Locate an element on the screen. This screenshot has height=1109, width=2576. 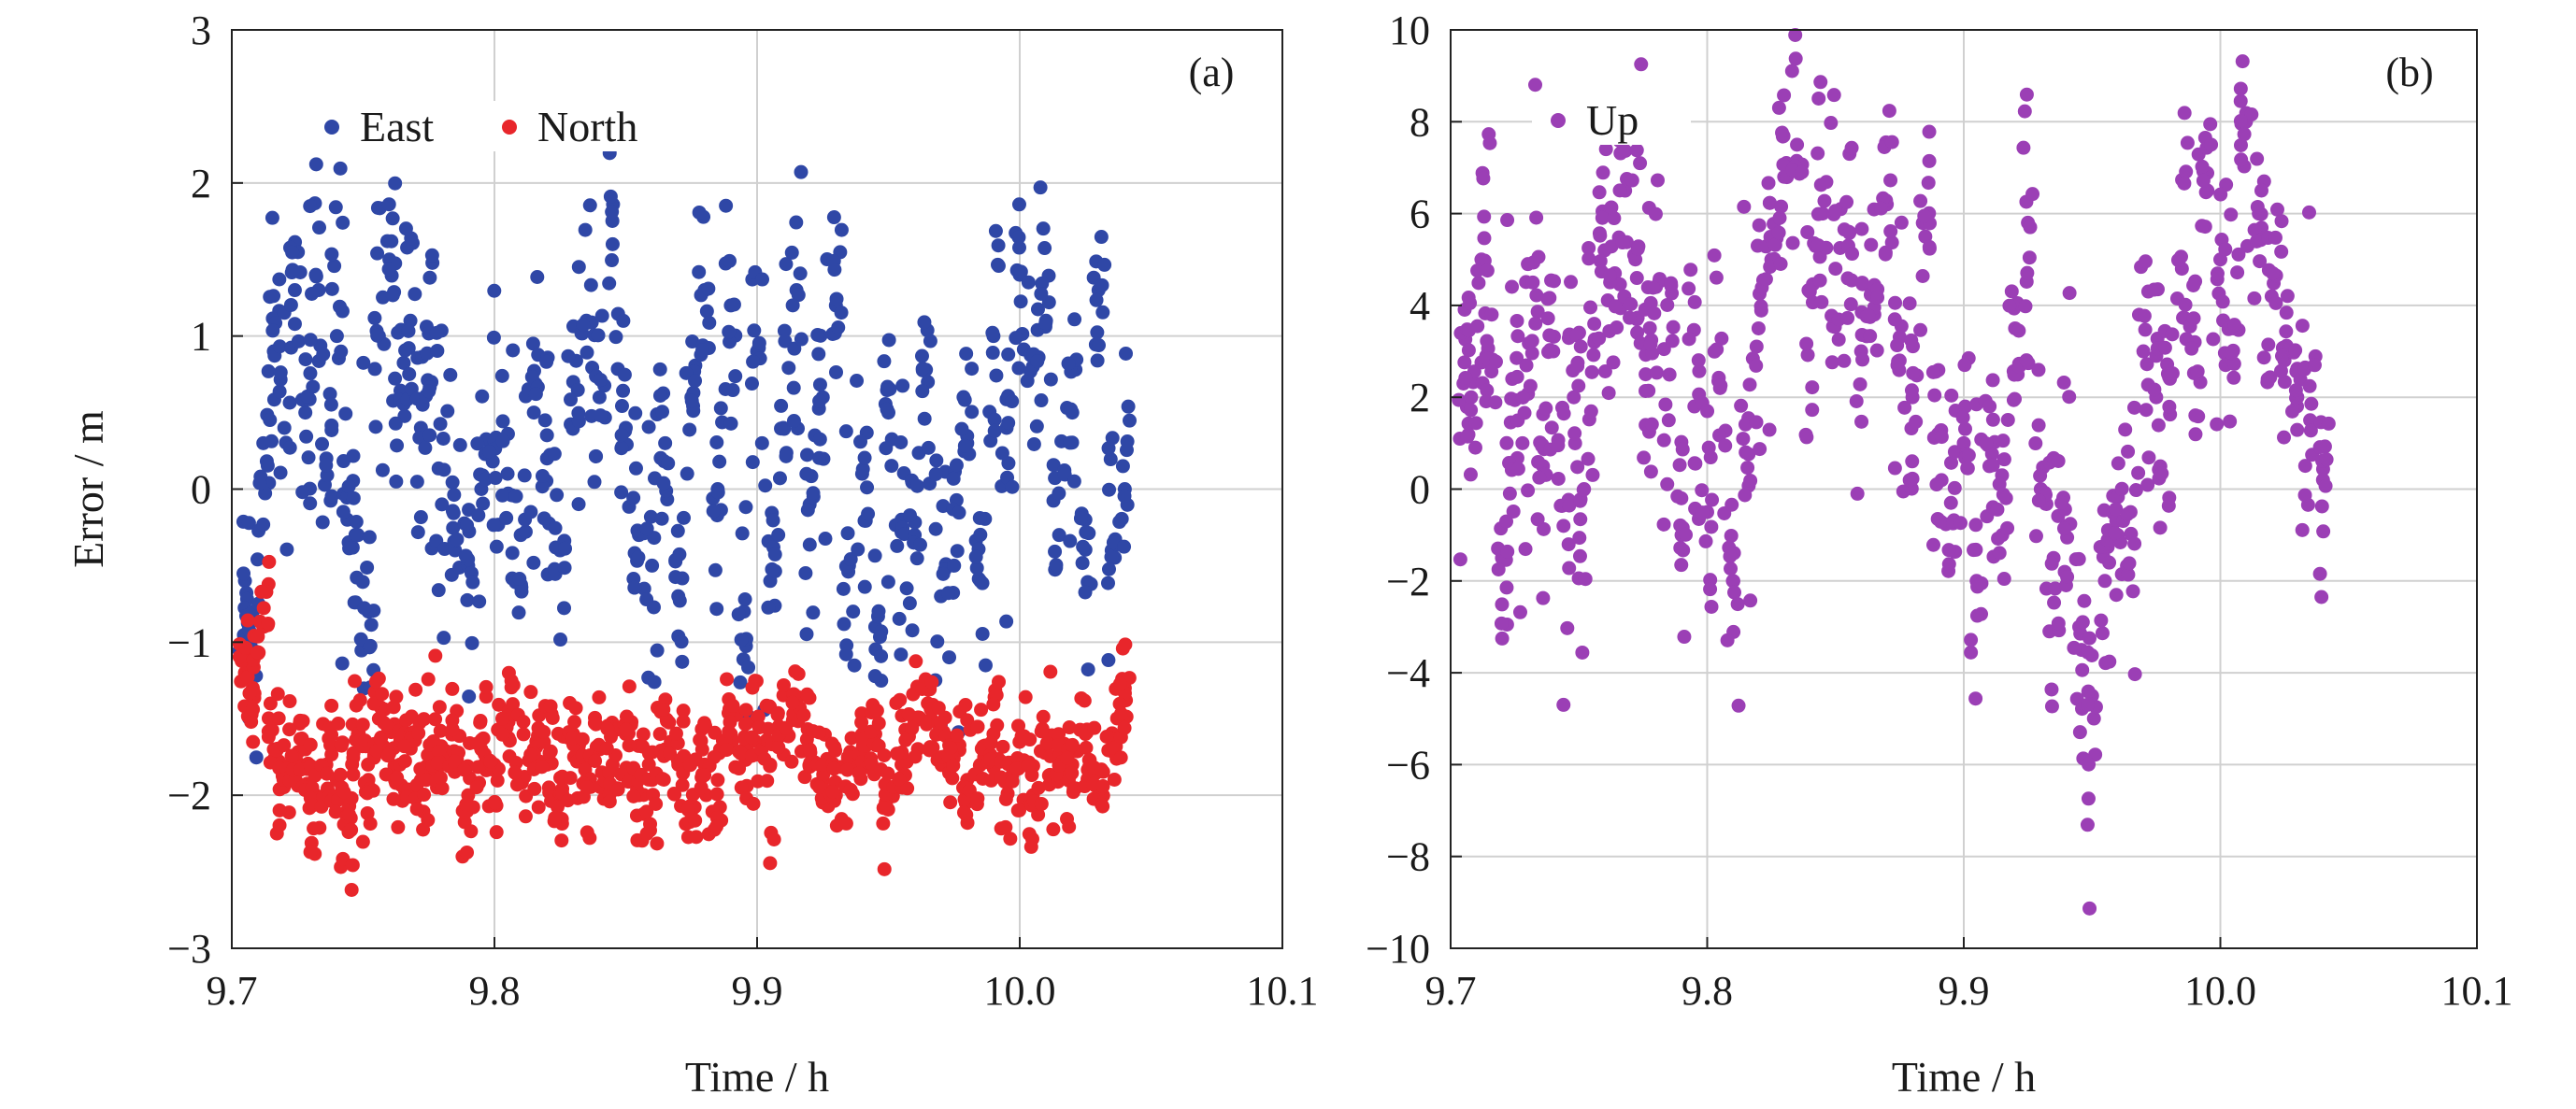
x-tick-label: 10.0 is located at coordinates (2220, 991).